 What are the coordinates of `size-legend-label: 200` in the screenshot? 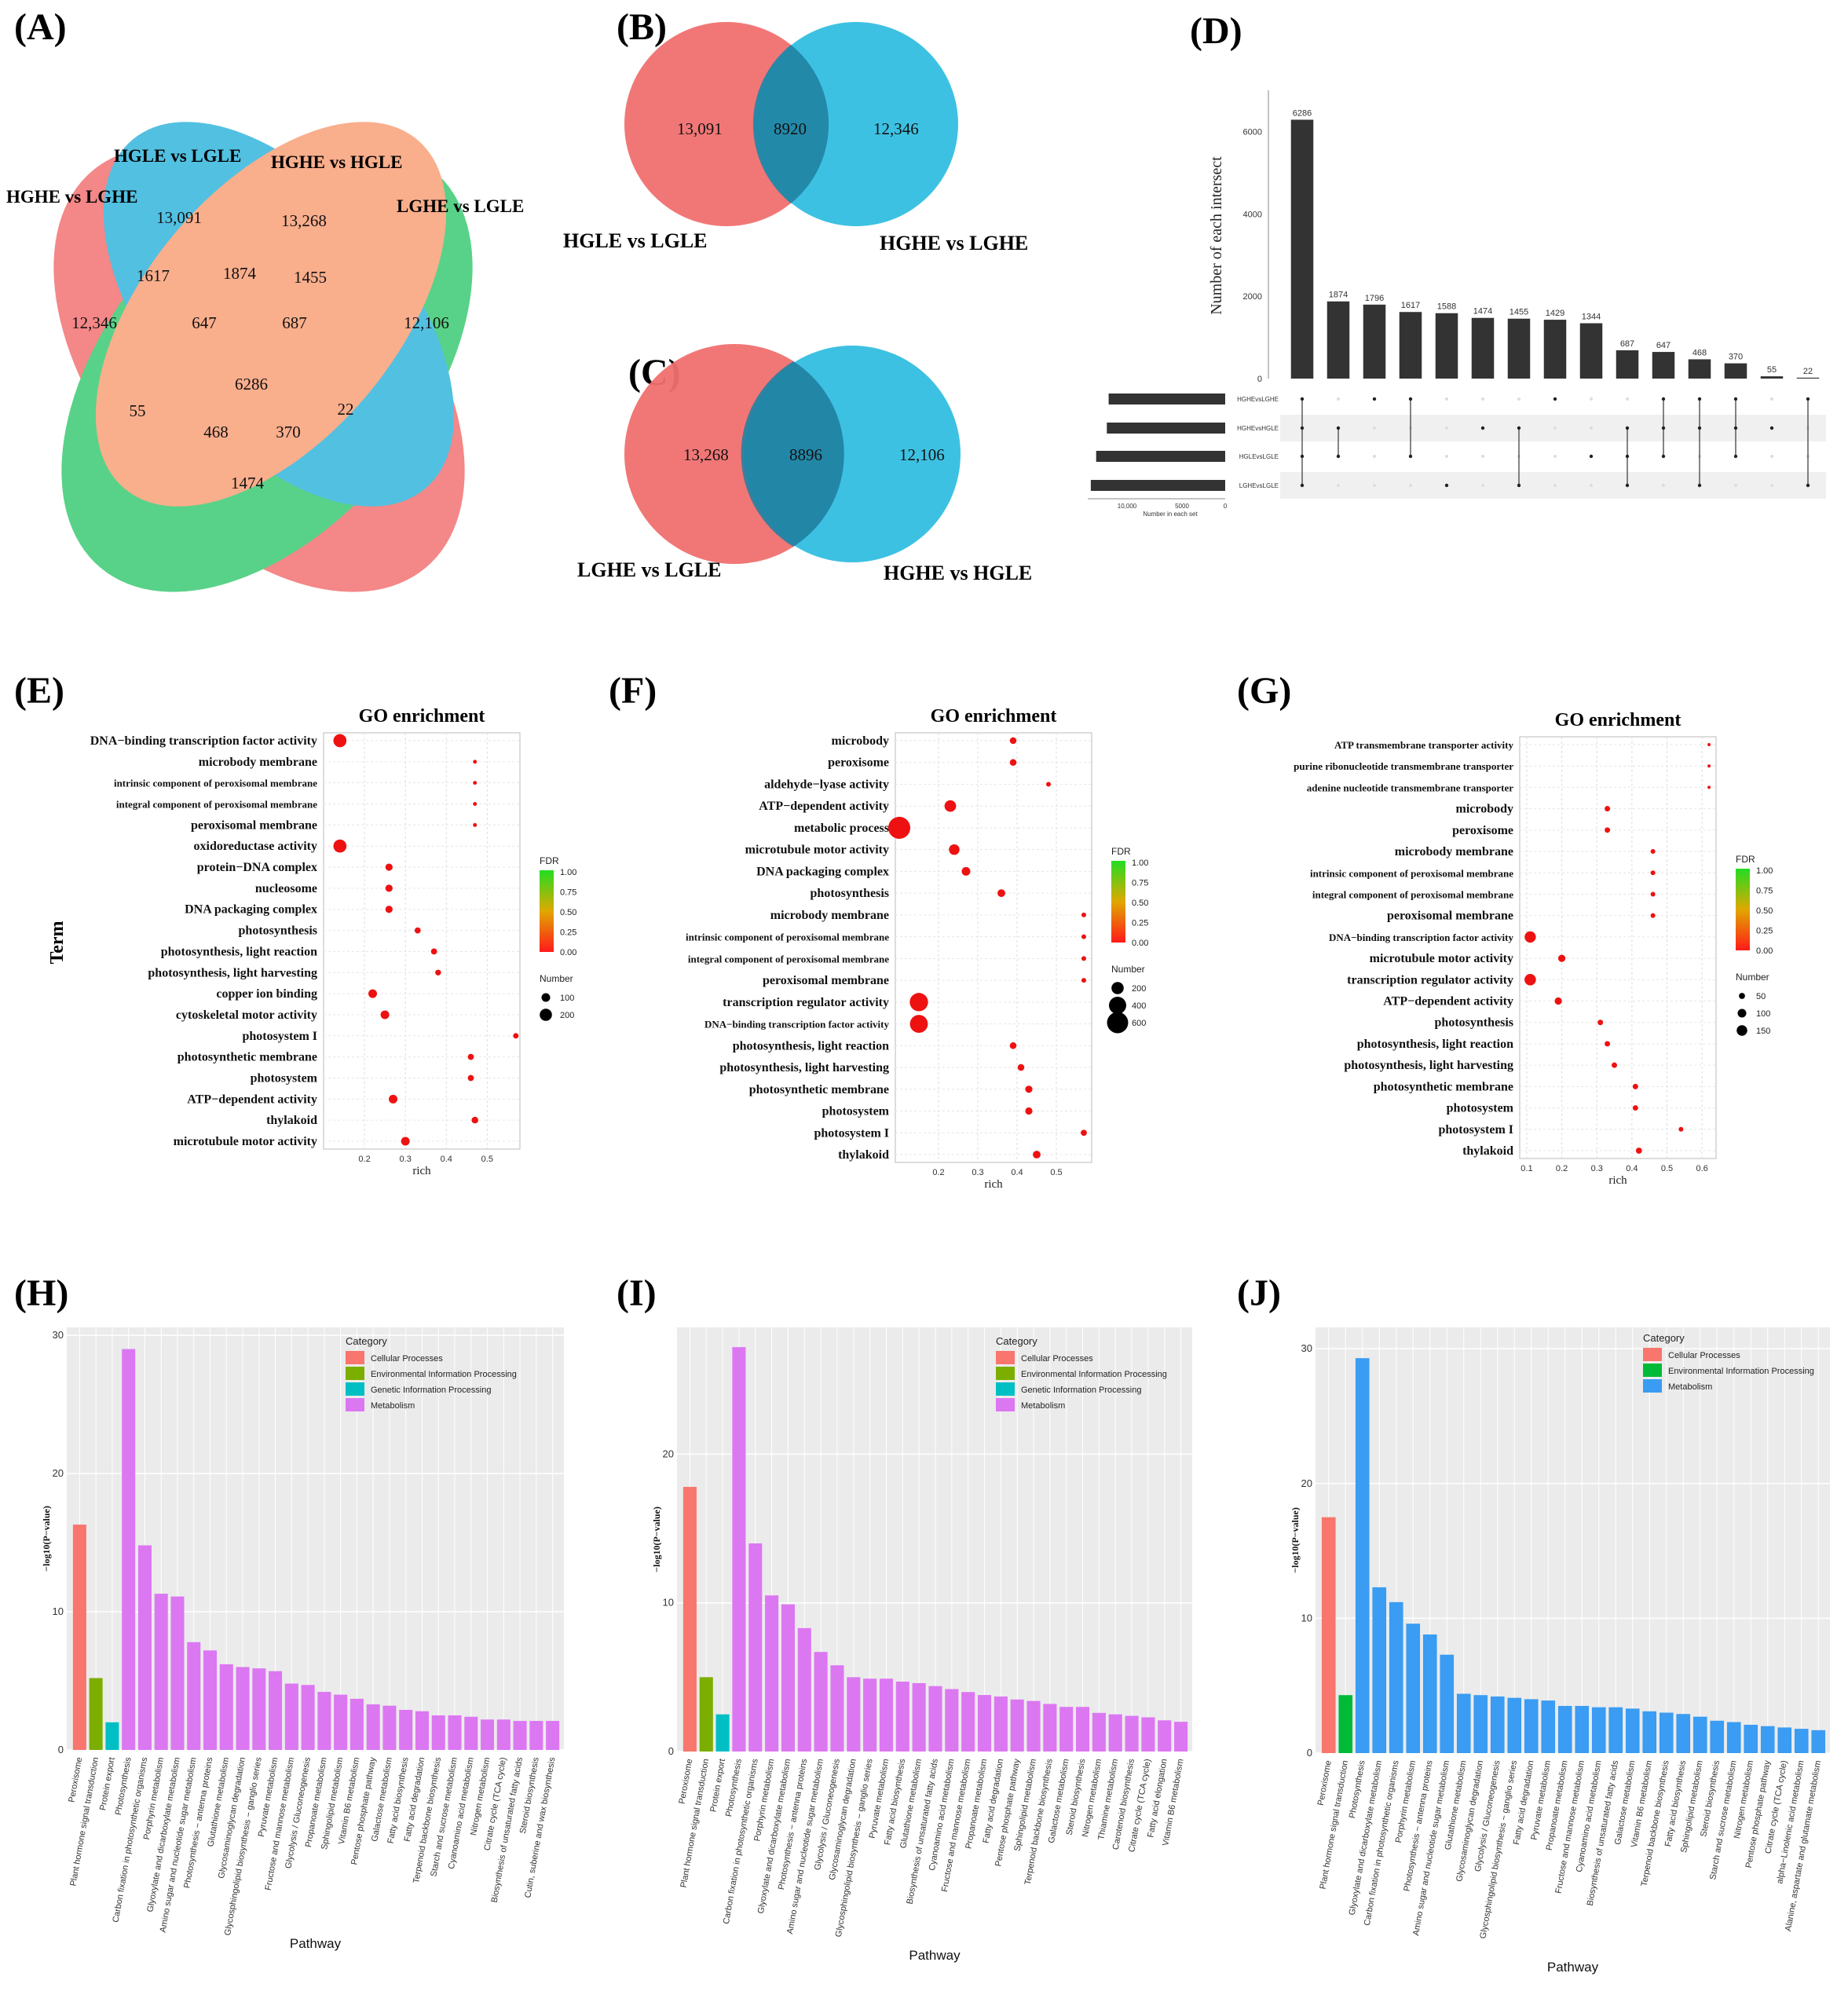 It's located at (1139, 989).